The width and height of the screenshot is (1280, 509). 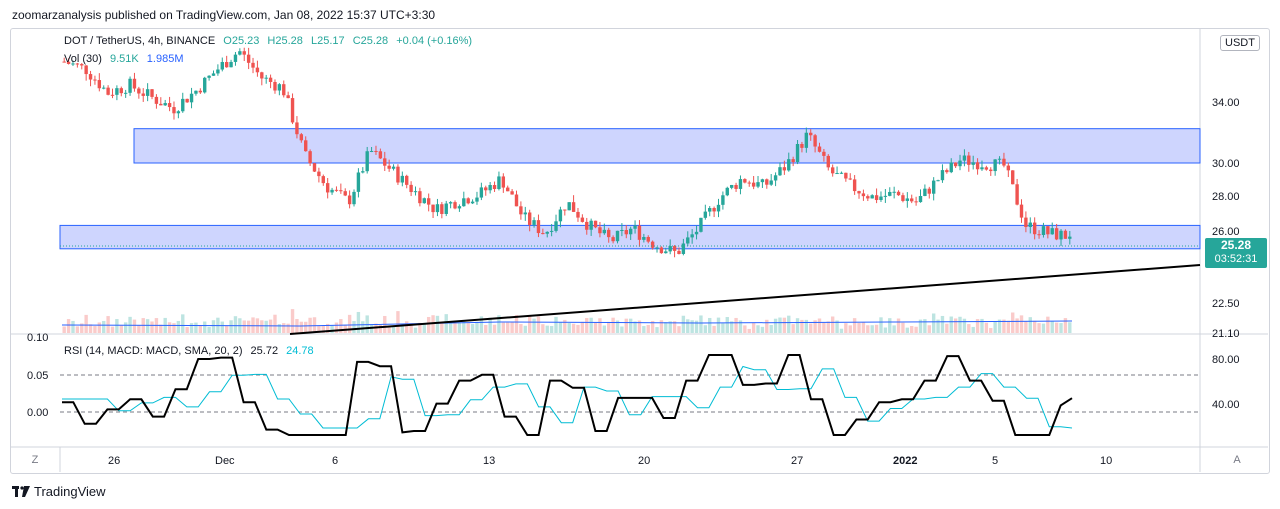 What do you see at coordinates (1240, 43) in the screenshot?
I see `currency-button: USDT` at bounding box center [1240, 43].